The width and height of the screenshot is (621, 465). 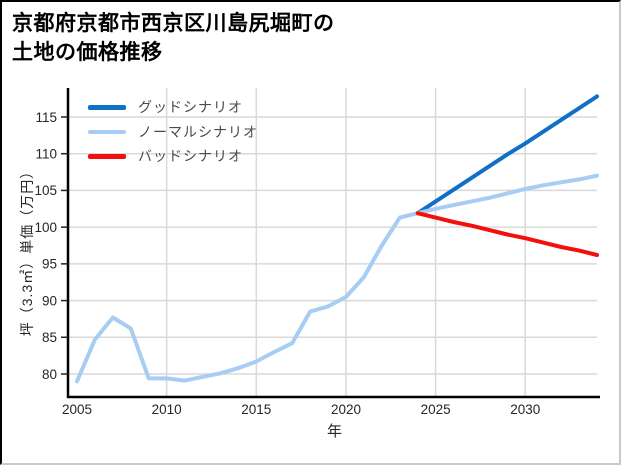 I want to click on legend-label-bad: バッドシナリオ, so click(x=190, y=156).